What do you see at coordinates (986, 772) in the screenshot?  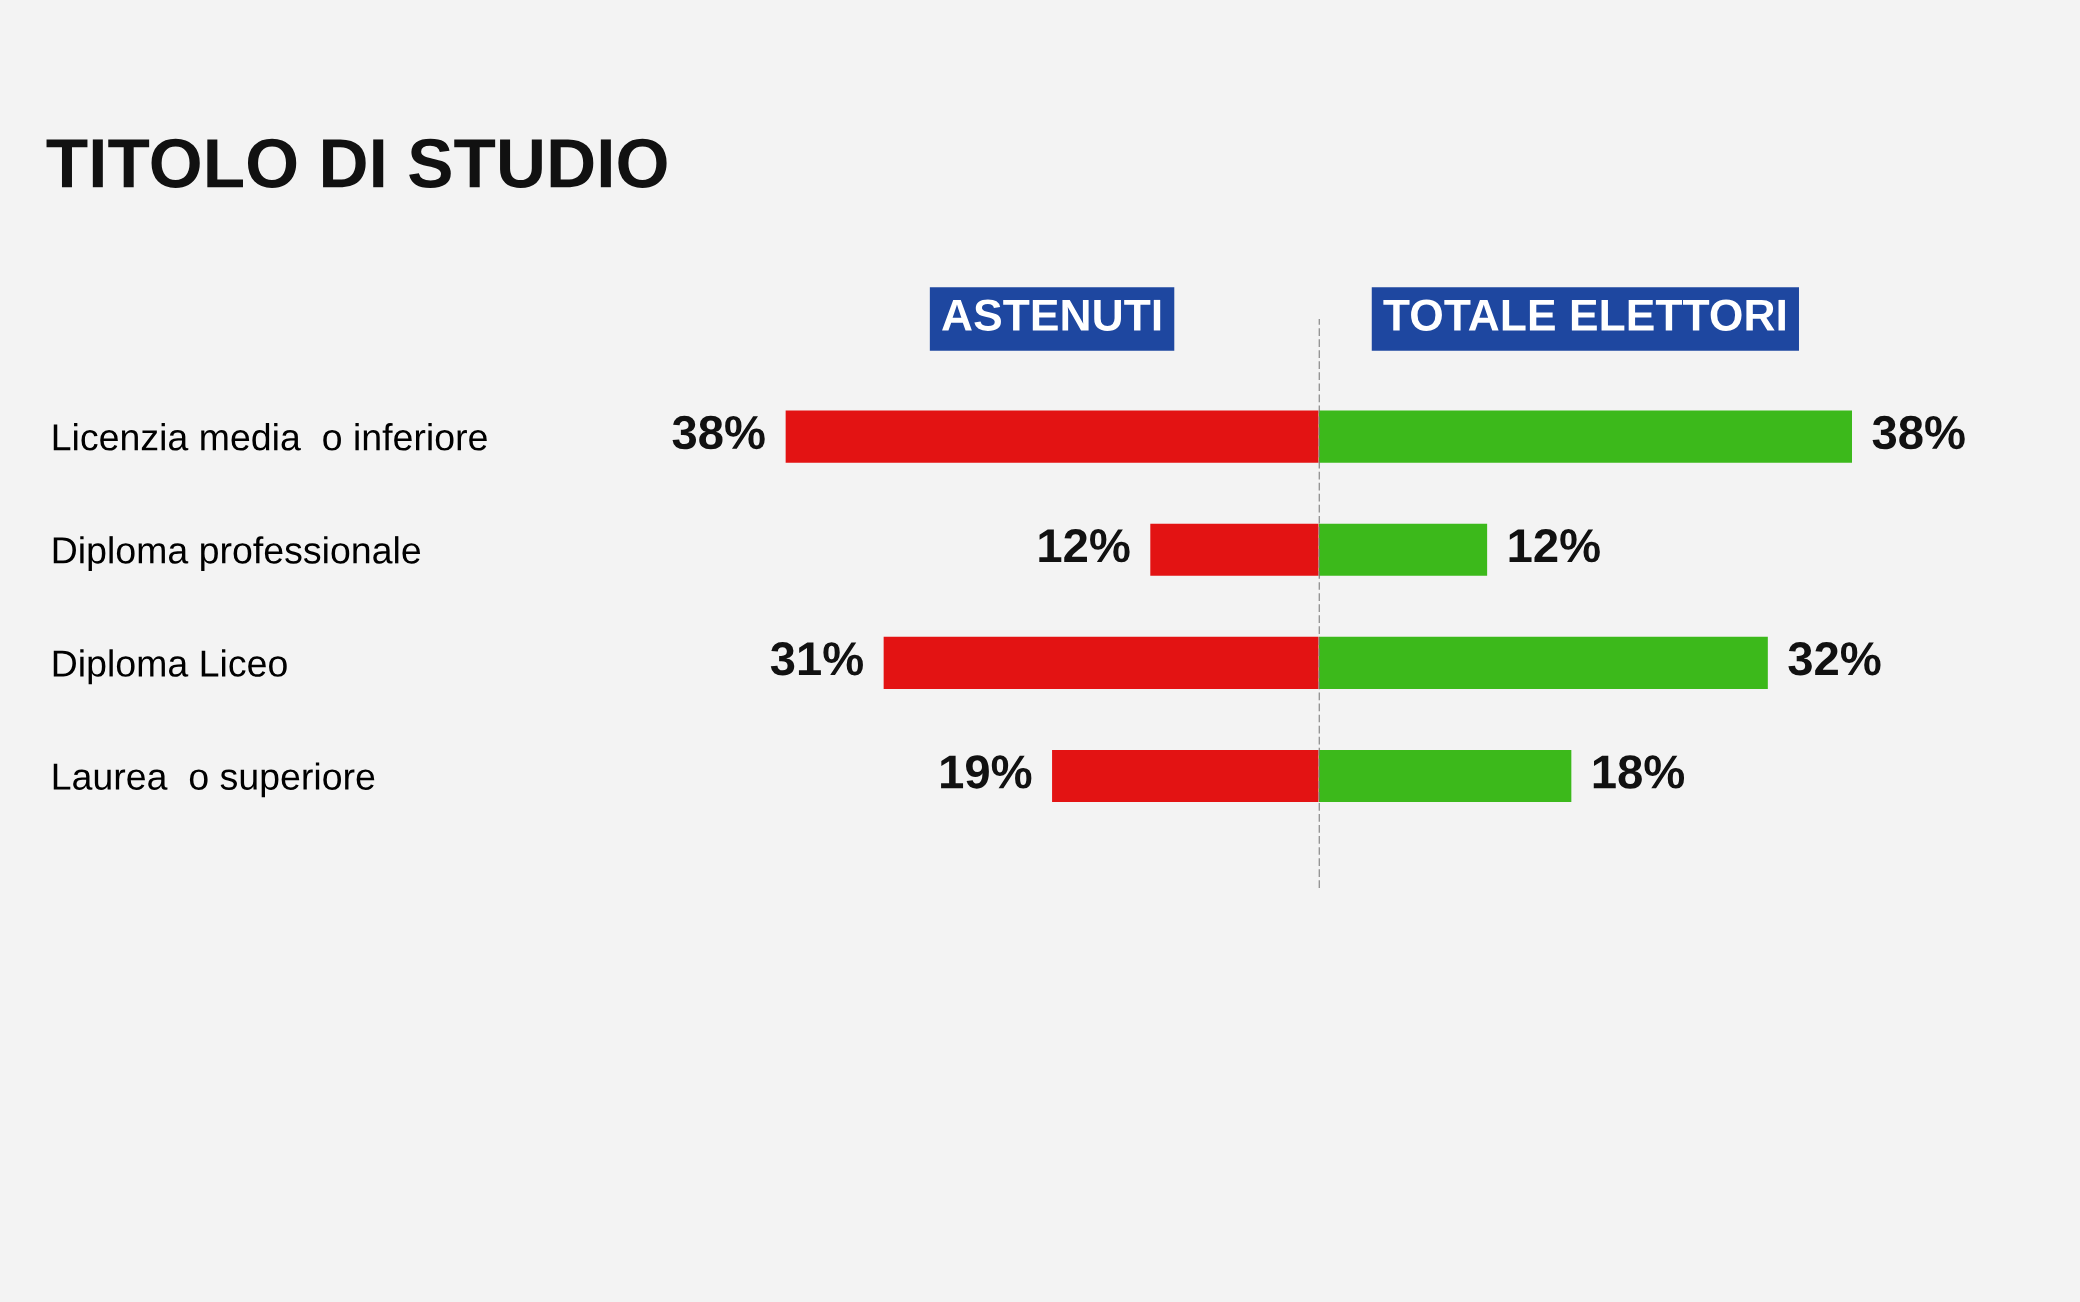 I see `data-label: 19%` at bounding box center [986, 772].